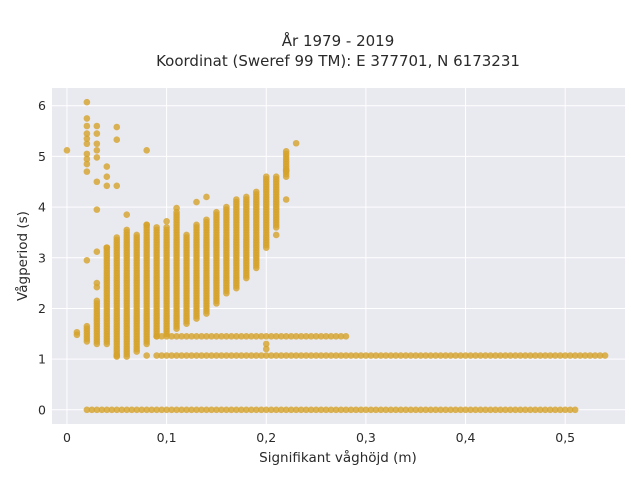 Image resolution: width=640 pixels, height=480 pixels. I want to click on x-tick-label: 0,3, so click(366, 437).